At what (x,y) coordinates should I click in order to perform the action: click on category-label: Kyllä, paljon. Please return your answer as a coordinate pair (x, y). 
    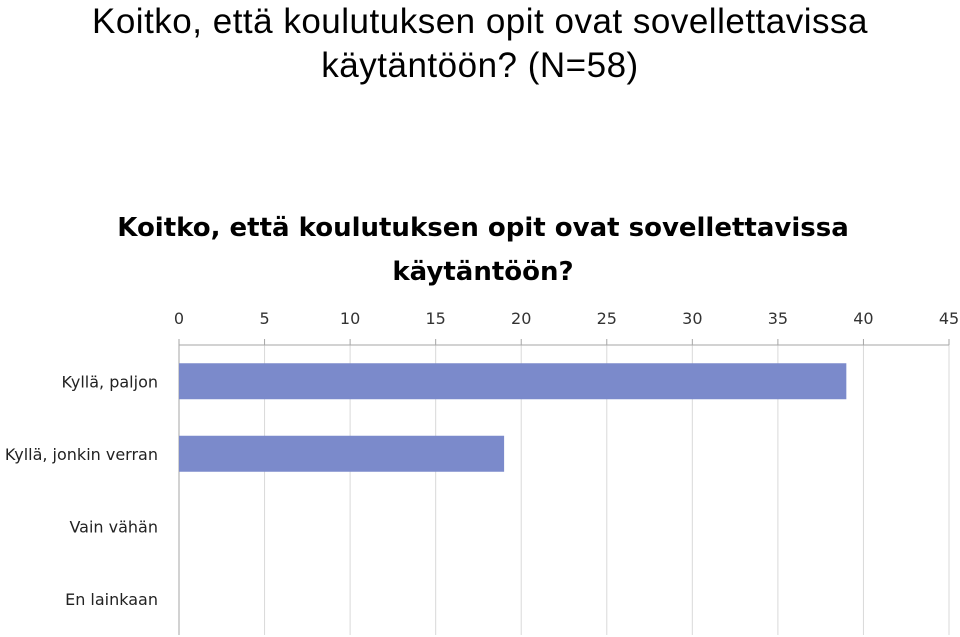
    Looking at the image, I should click on (110, 381).